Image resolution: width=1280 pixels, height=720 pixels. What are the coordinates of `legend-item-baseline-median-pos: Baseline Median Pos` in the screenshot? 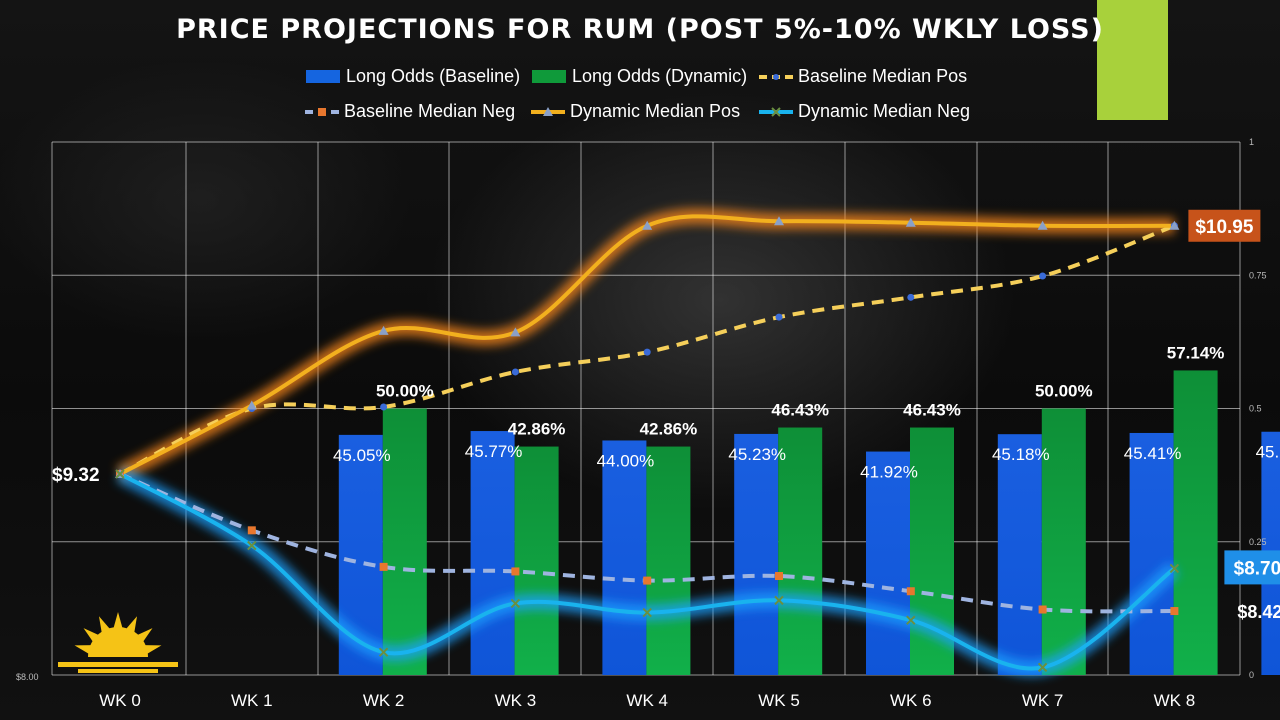 It's located at (862, 76).